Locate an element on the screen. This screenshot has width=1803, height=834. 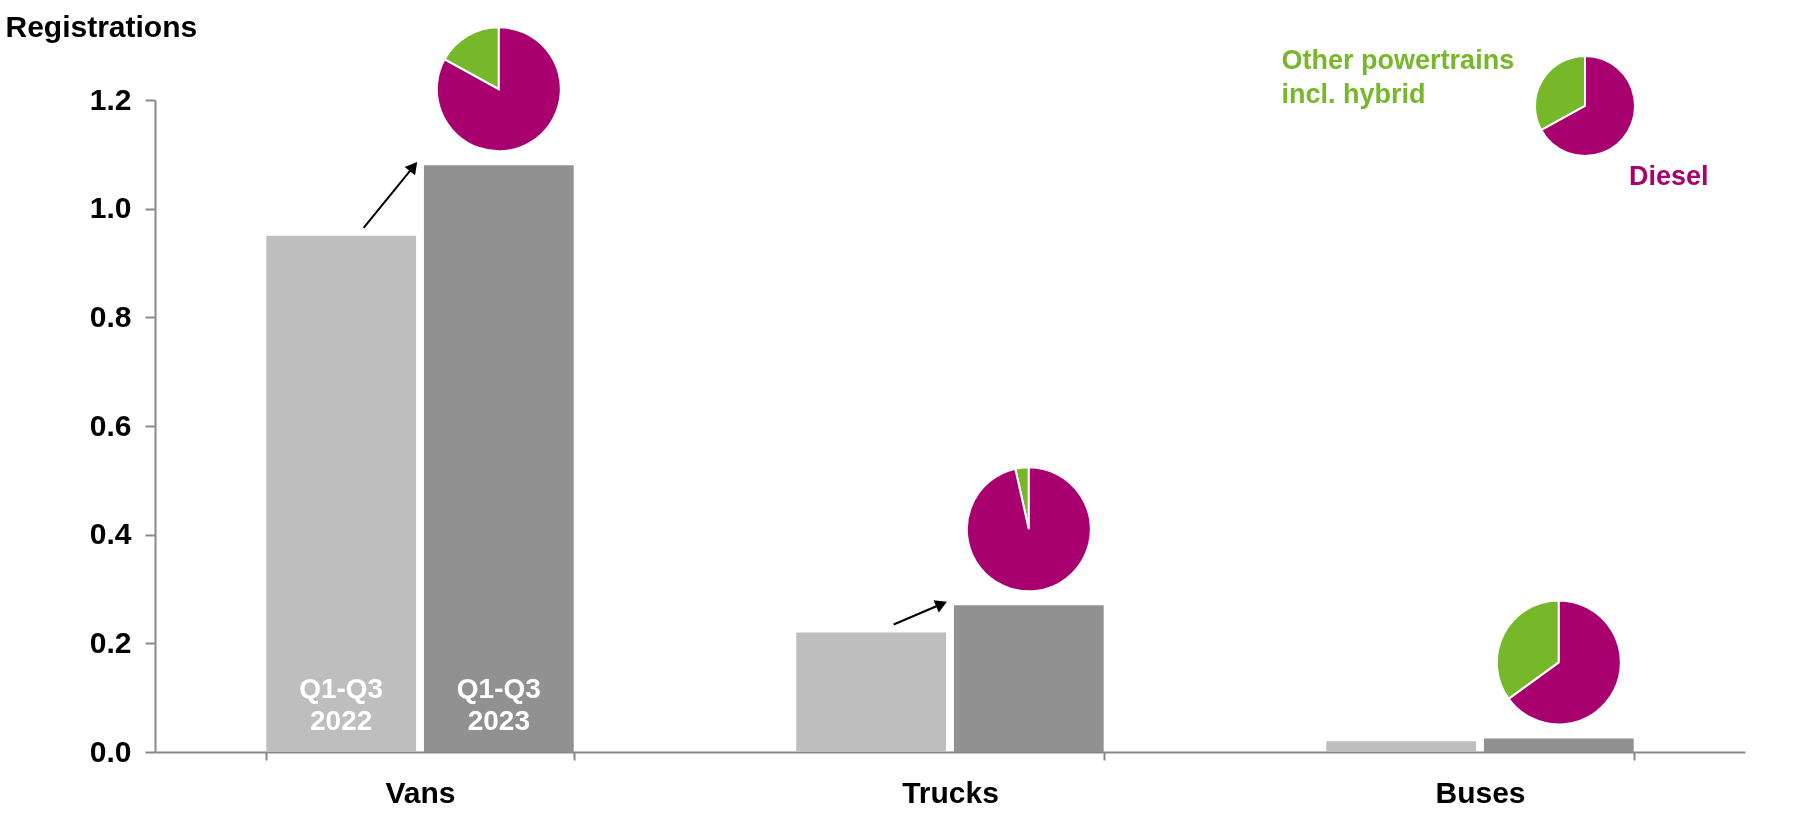
y-tick-label: 0.2 is located at coordinates (110, 642).